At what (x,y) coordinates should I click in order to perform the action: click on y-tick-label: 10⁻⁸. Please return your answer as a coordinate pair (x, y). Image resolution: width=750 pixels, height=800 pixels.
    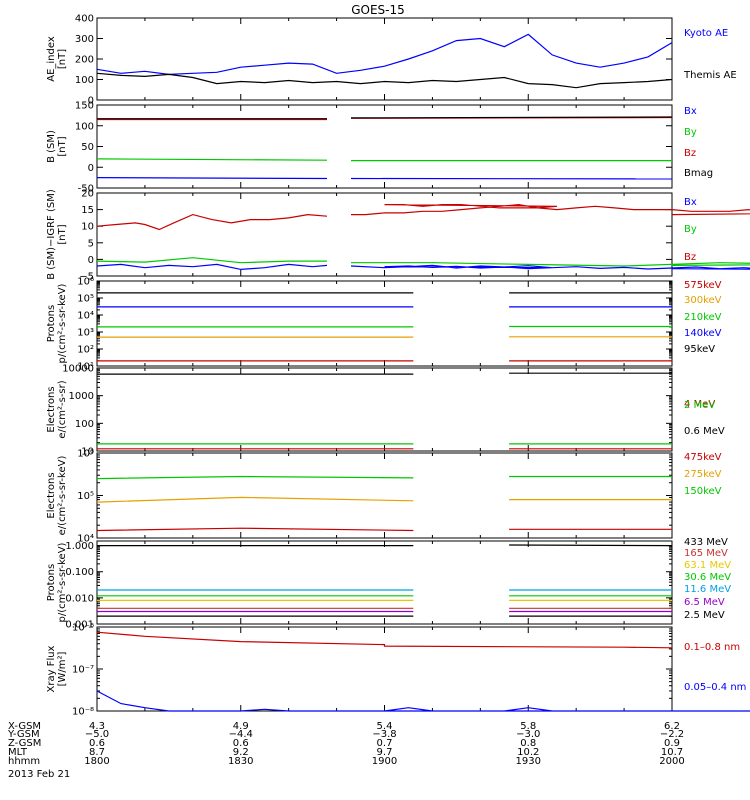
    Looking at the image, I should click on (83, 712).